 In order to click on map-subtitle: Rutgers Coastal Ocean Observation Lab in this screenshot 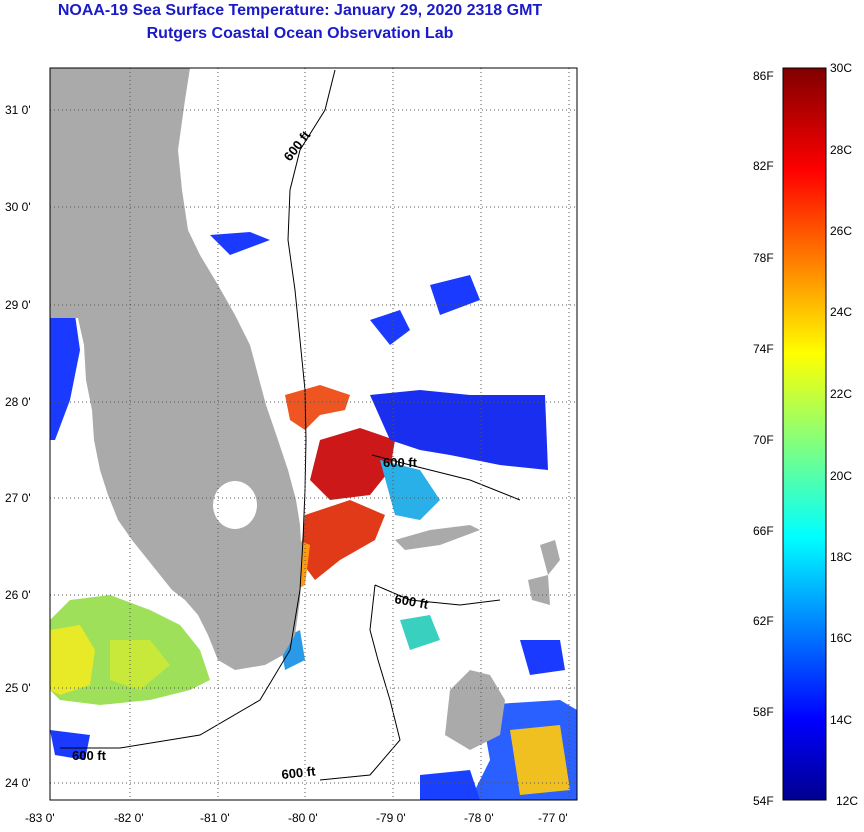, I will do `click(300, 33)`.